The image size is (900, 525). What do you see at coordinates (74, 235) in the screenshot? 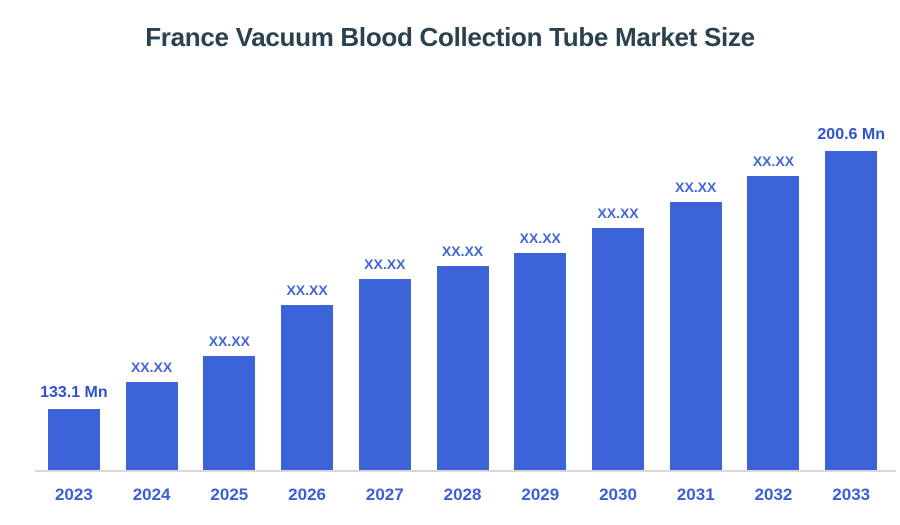
I see `bar-column-2023: 133.1 Mn` at bounding box center [74, 235].